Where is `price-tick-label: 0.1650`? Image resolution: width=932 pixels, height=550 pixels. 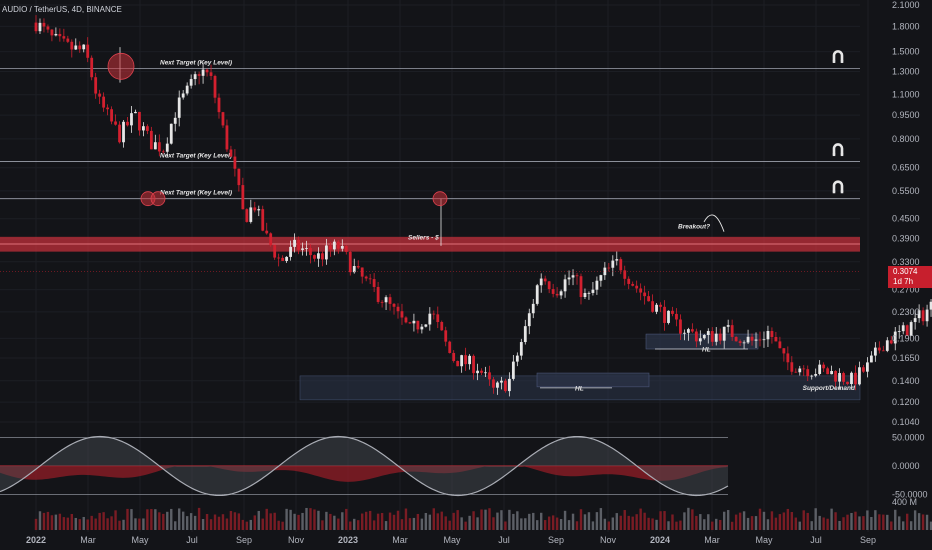
price-tick-label: 0.1650 is located at coordinates (906, 358).